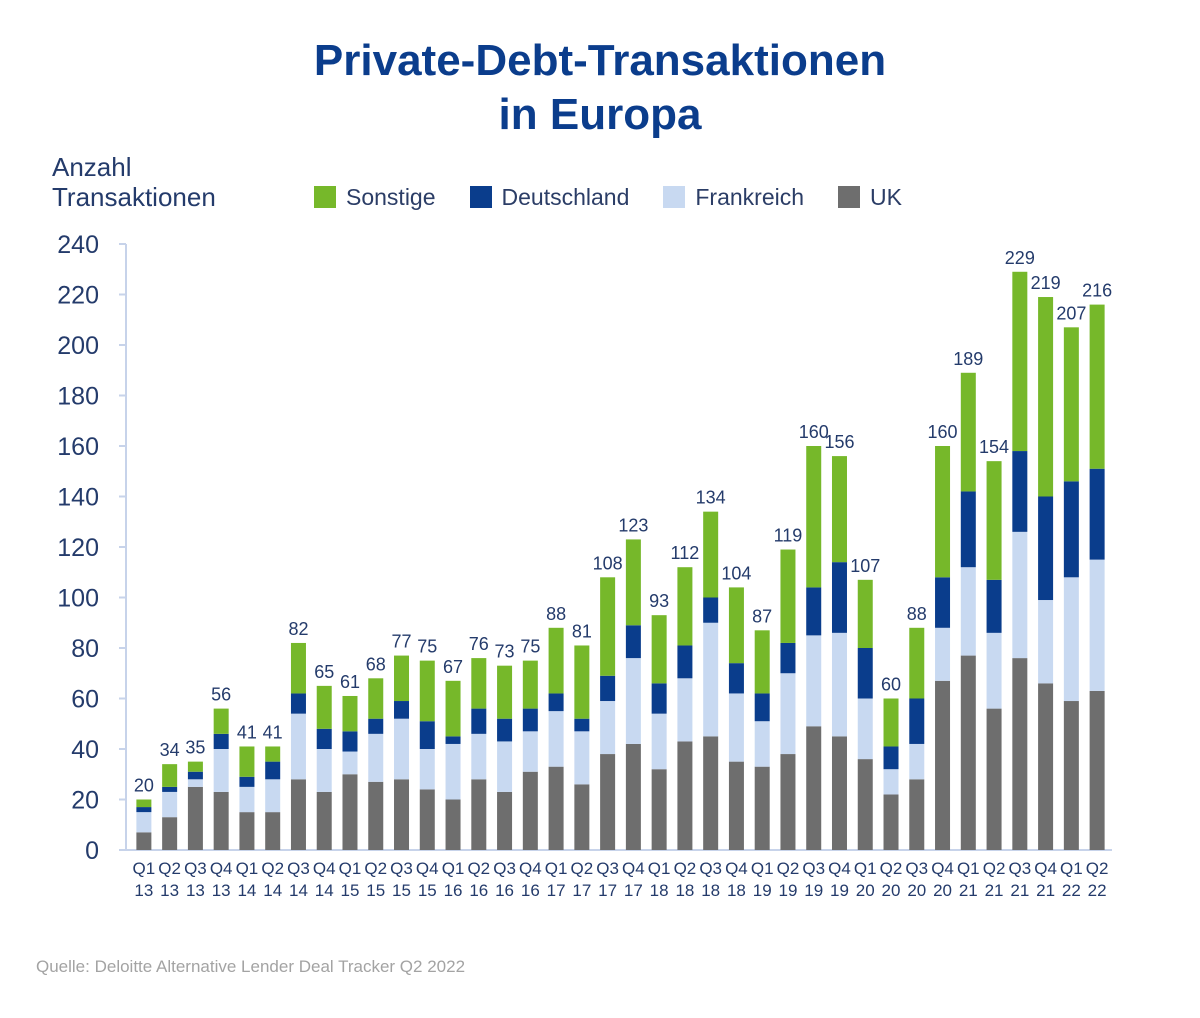 This screenshot has height=1018, width=1200. I want to click on bar-total-label: 73, so click(505, 652).